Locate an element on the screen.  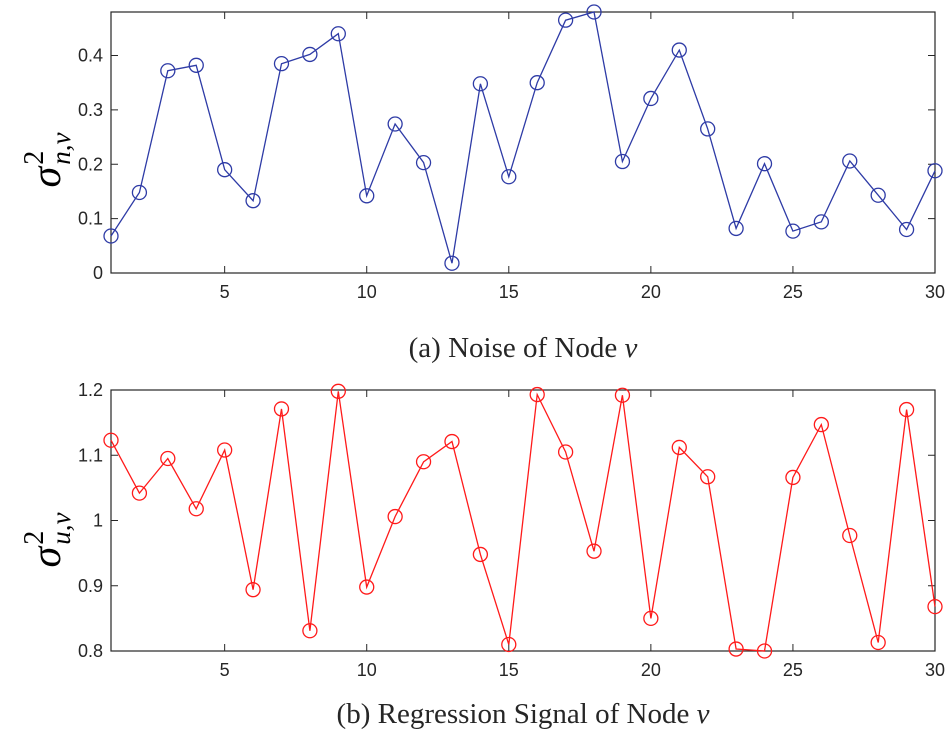
panel-a-xtick-label-15: 15 is located at coordinates (509, 292).